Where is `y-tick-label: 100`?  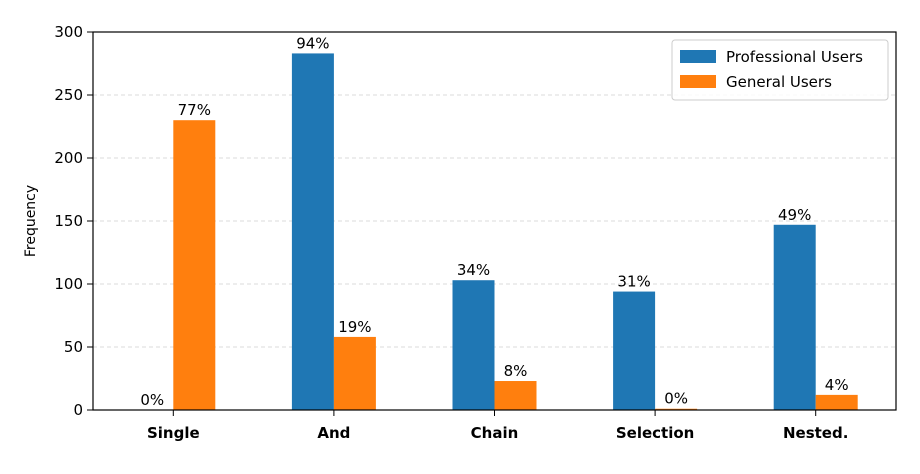
y-tick-label: 100 is located at coordinates (68, 284).